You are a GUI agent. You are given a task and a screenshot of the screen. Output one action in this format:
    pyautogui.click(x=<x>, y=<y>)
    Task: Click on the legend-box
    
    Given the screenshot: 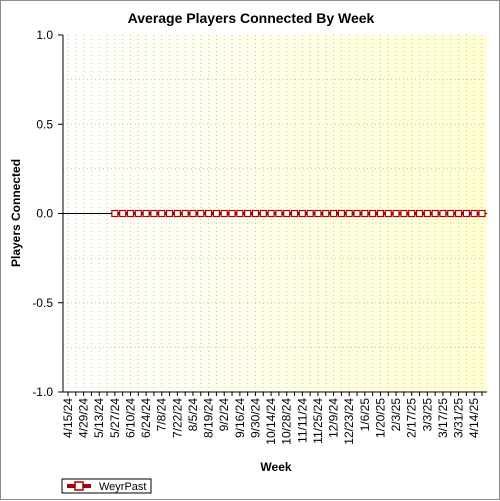 What is the action you would take?
    pyautogui.click(x=106, y=486)
    